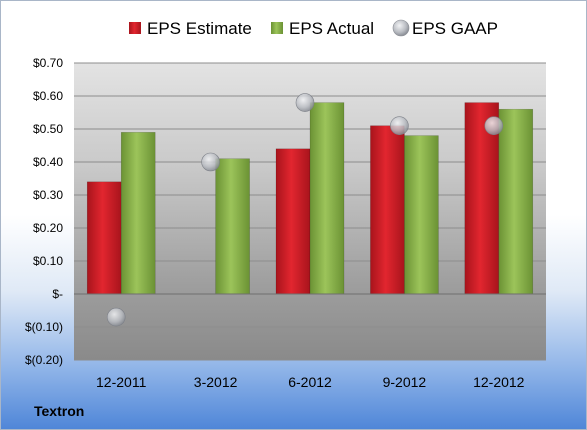 This screenshot has height=430, width=587. Describe the element at coordinates (59, 411) in the screenshot. I see `company-name: Textron` at that location.